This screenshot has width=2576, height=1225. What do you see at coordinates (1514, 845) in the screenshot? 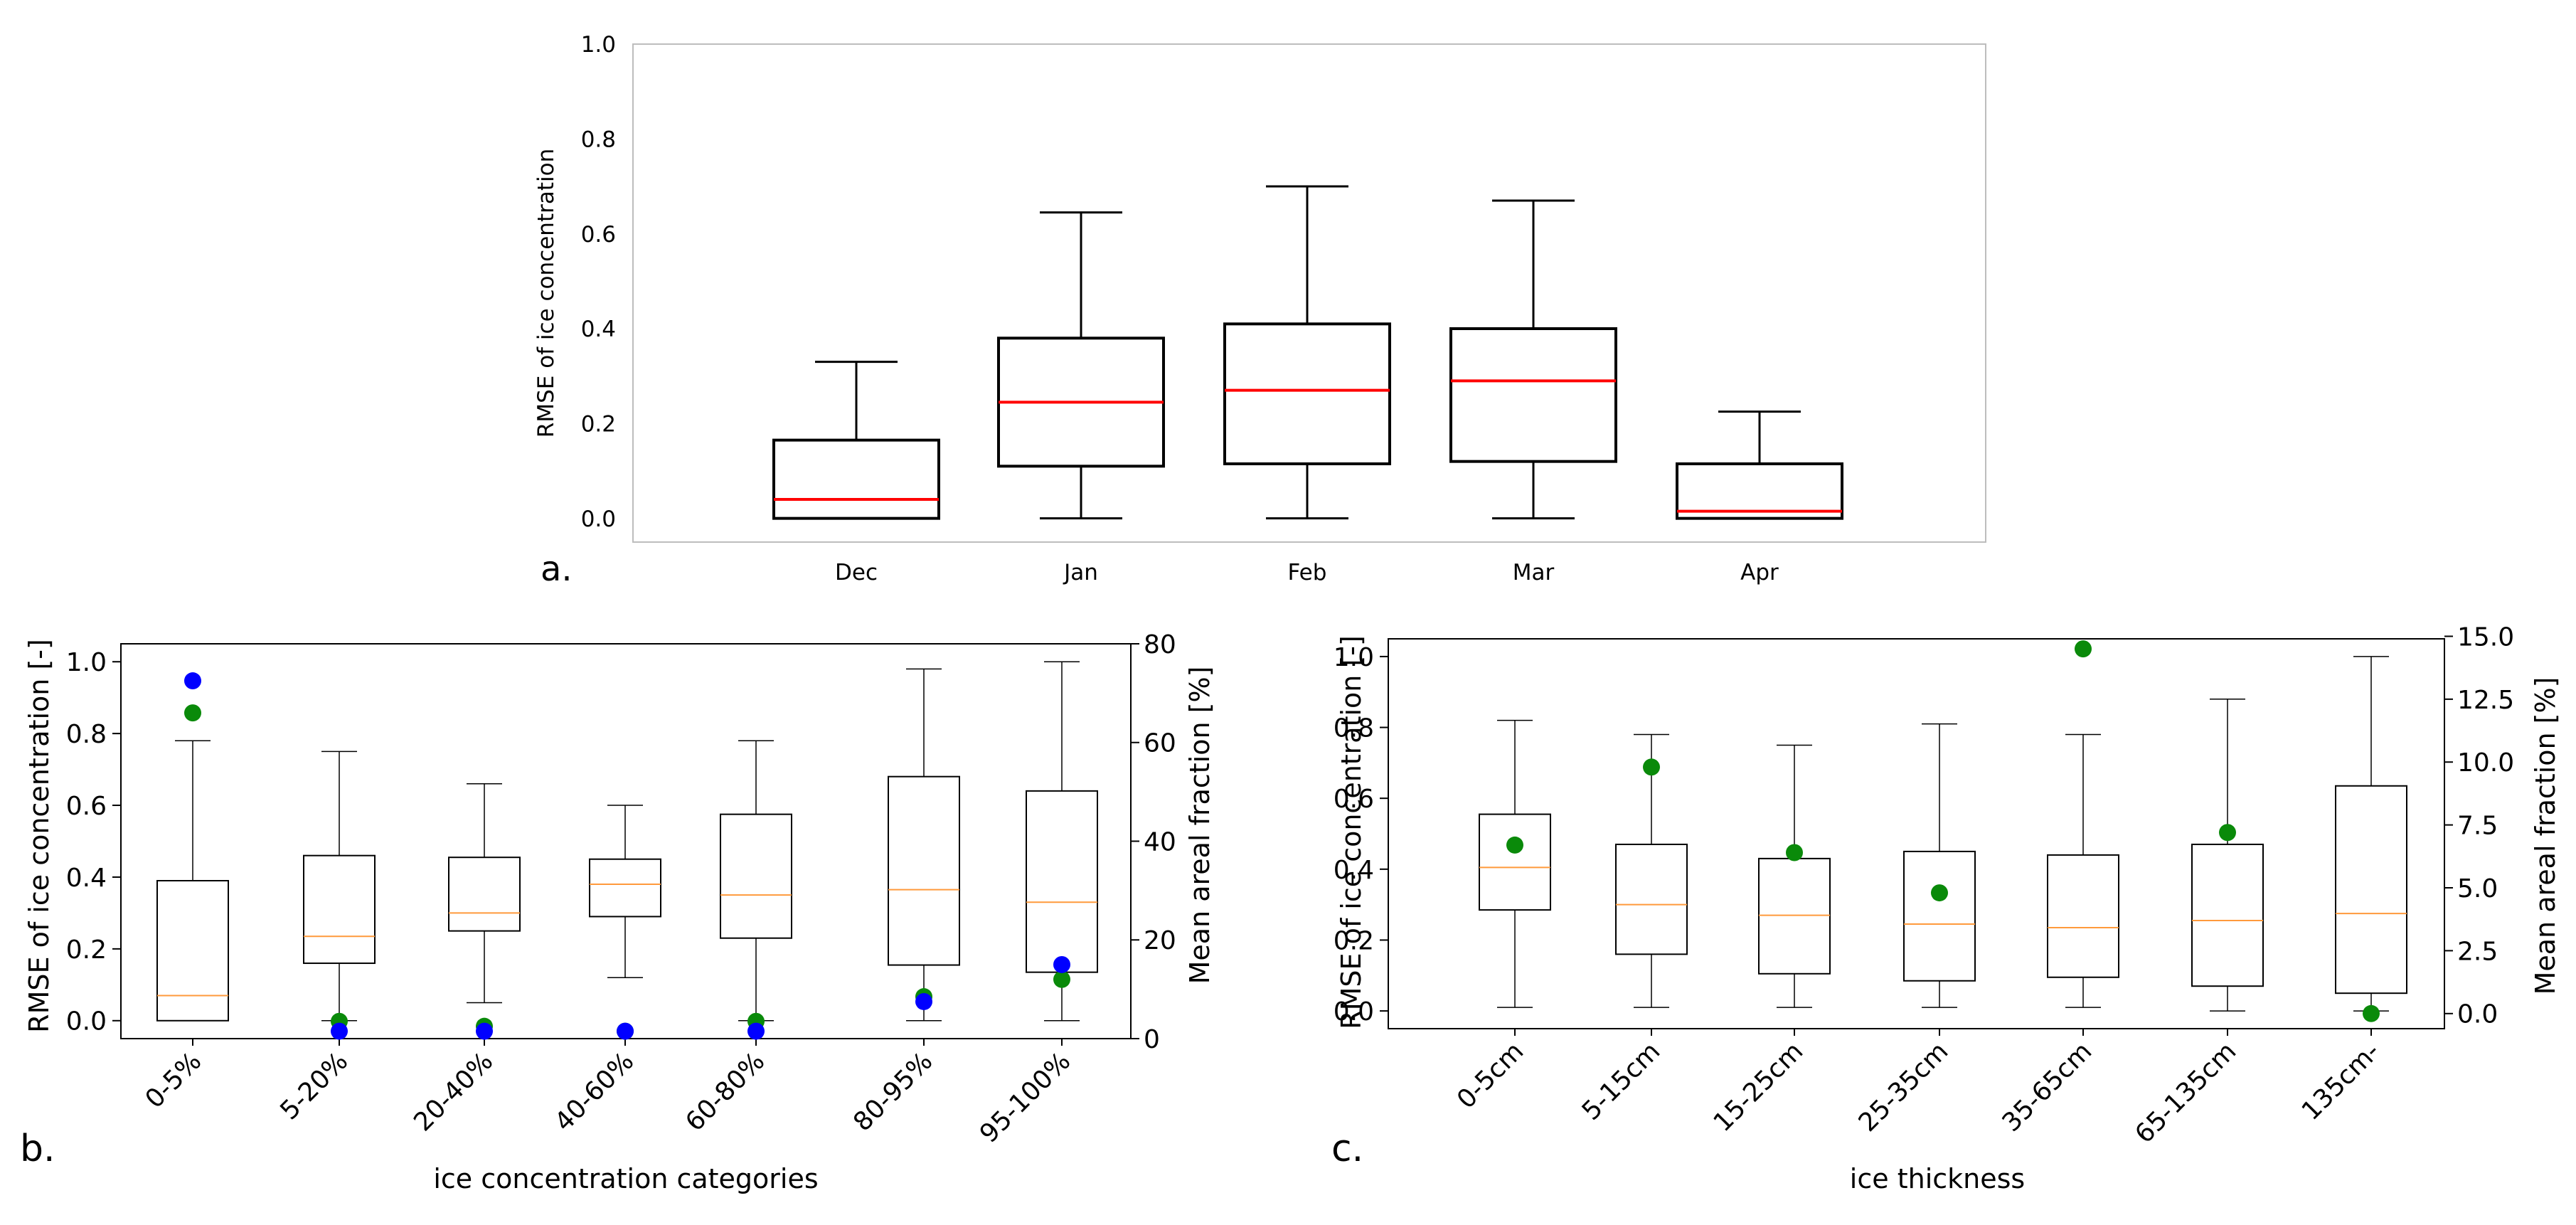
I see `green-point-0-5cm` at bounding box center [1514, 845].